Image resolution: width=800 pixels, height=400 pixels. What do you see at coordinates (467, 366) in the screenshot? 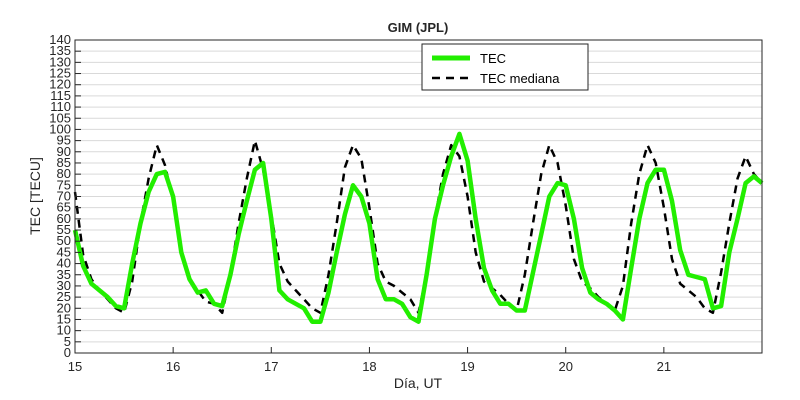
I see `x-tick-label: 19` at bounding box center [467, 366].